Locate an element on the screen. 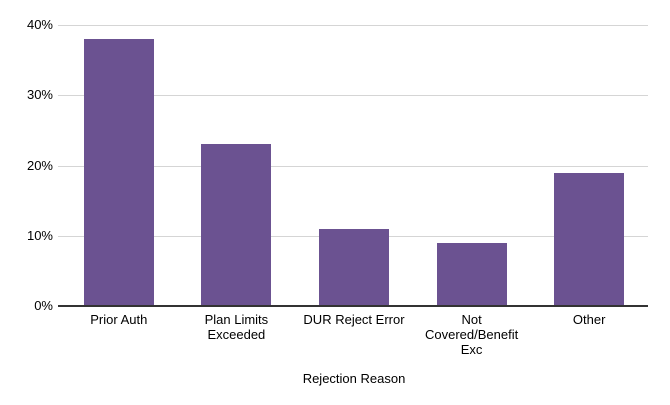 Image resolution: width=670 pixels, height=405 pixels. y-tick-label: 30% is located at coordinates (39, 95).